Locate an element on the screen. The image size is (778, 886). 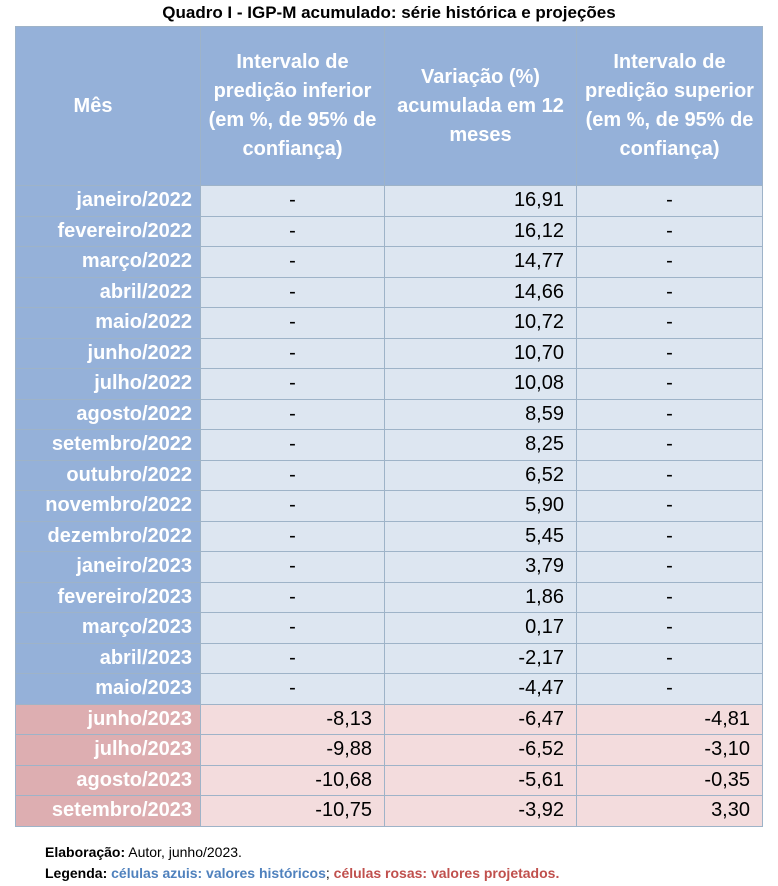
table-row: agosto/2022-8,59- is located at coordinates (389, 414).